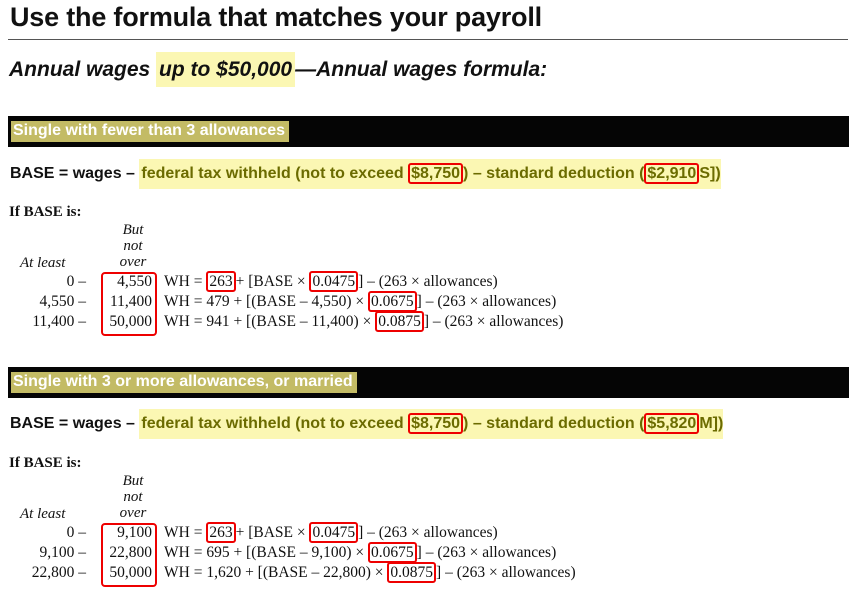  What do you see at coordinates (428, 39) in the screenshot?
I see `title-divider` at bounding box center [428, 39].